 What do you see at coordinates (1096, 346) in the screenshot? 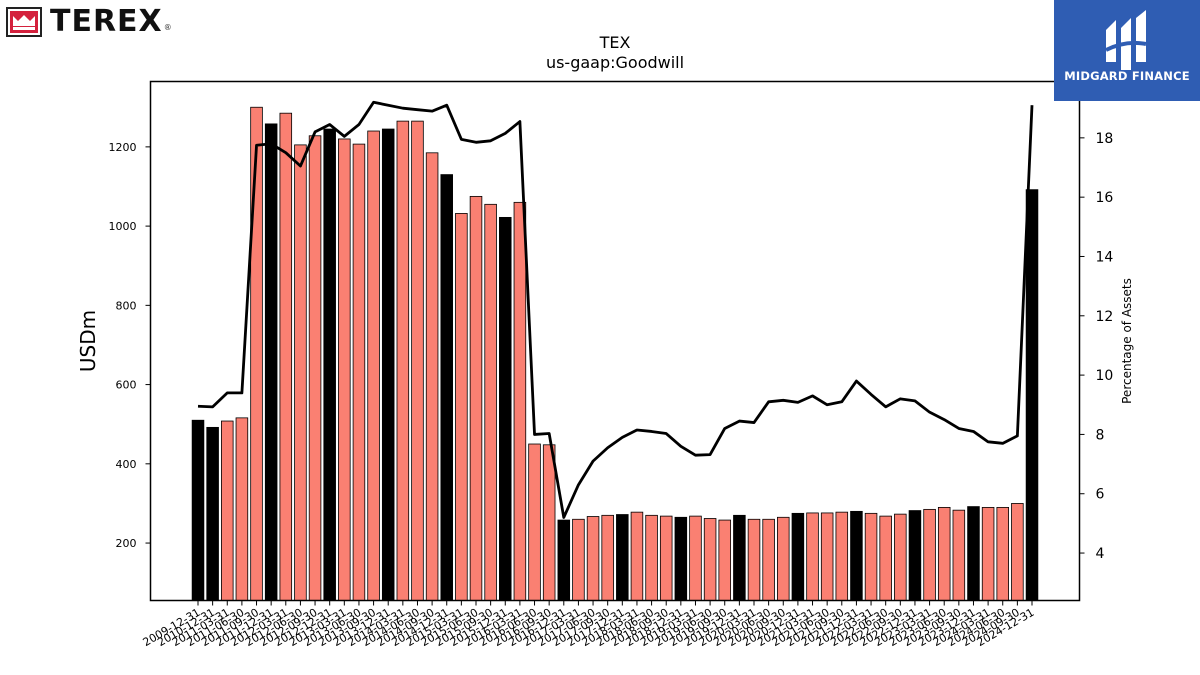
I see `y2-axis-ticks: 4 6 8 10 12 14 16 18` at bounding box center [1096, 346].